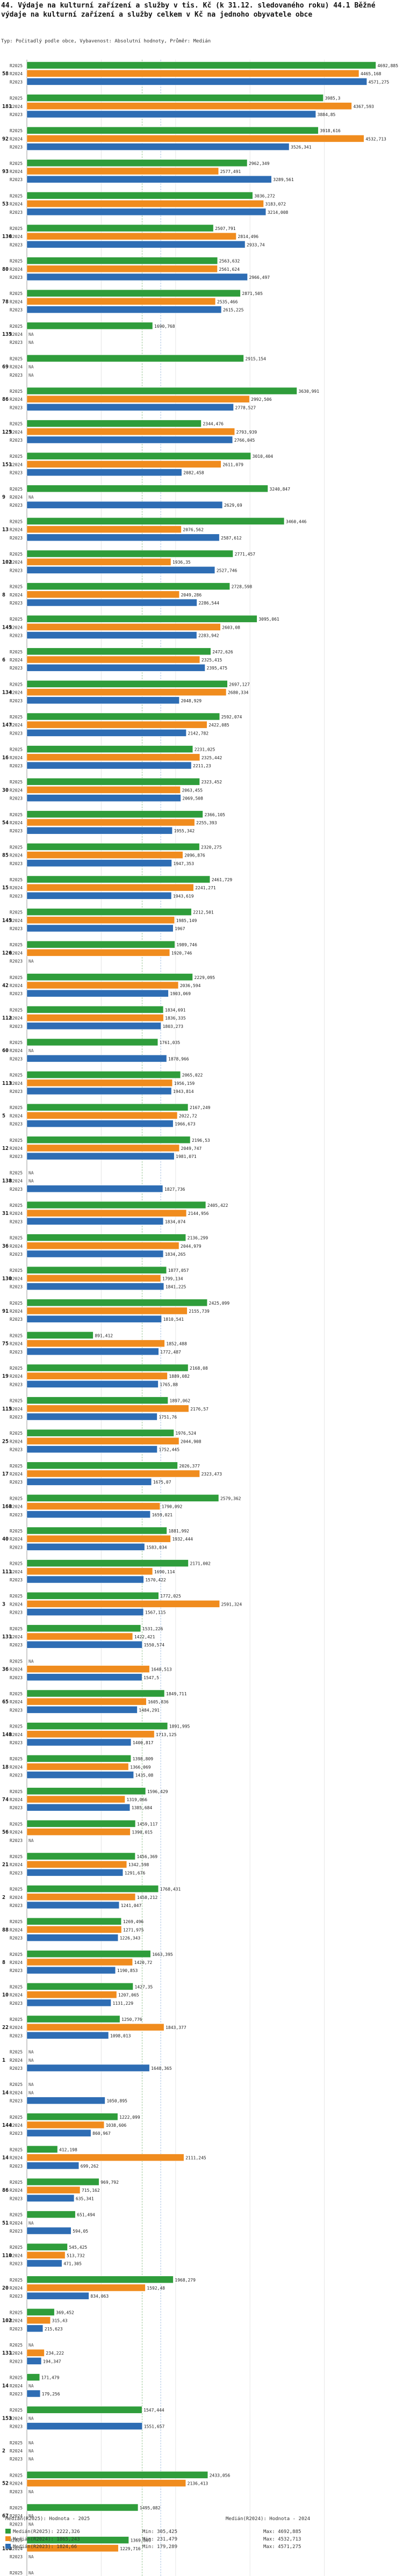 Image resolution: width=403 pixels, height=2576 pixels. What do you see at coordinates (199, 1409) in the screenshot?
I see `bar-value-label: 2176,57` at bounding box center [199, 1409].